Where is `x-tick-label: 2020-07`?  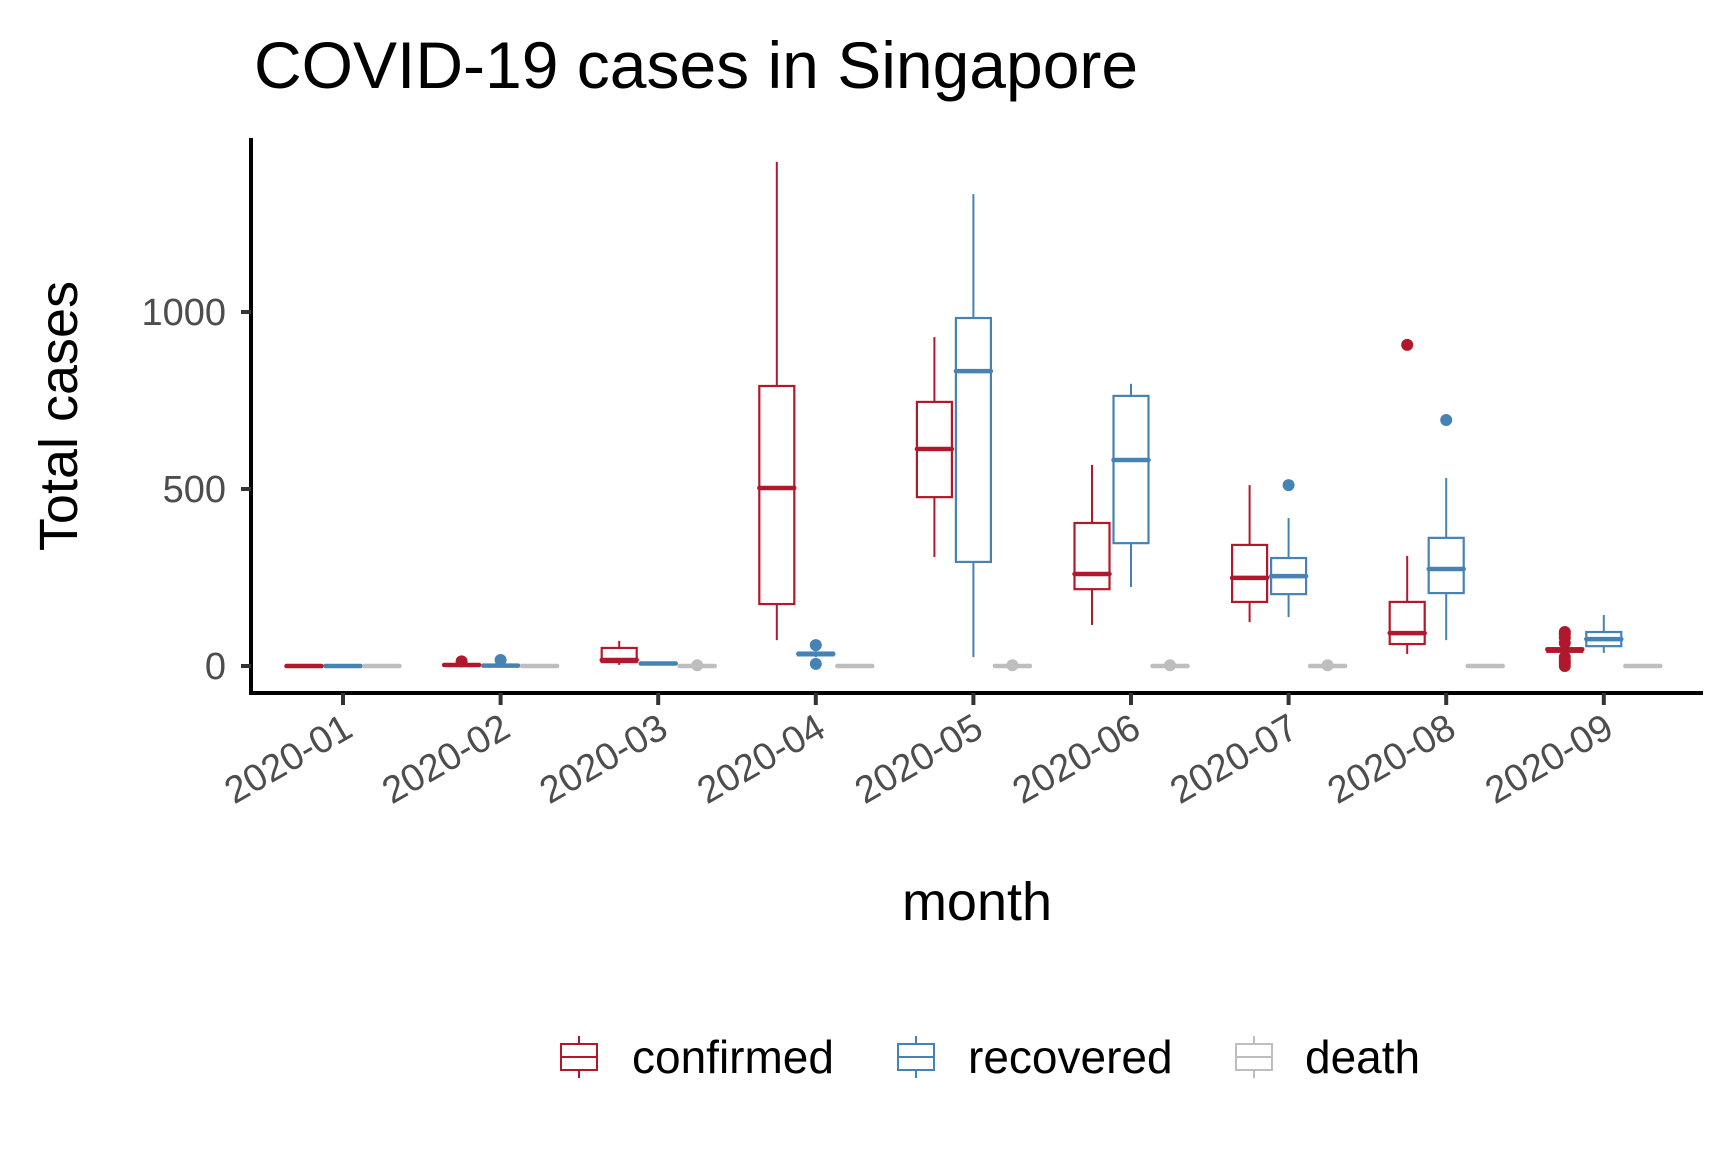
x-tick-label: 2020-07 is located at coordinates (1234, 759).